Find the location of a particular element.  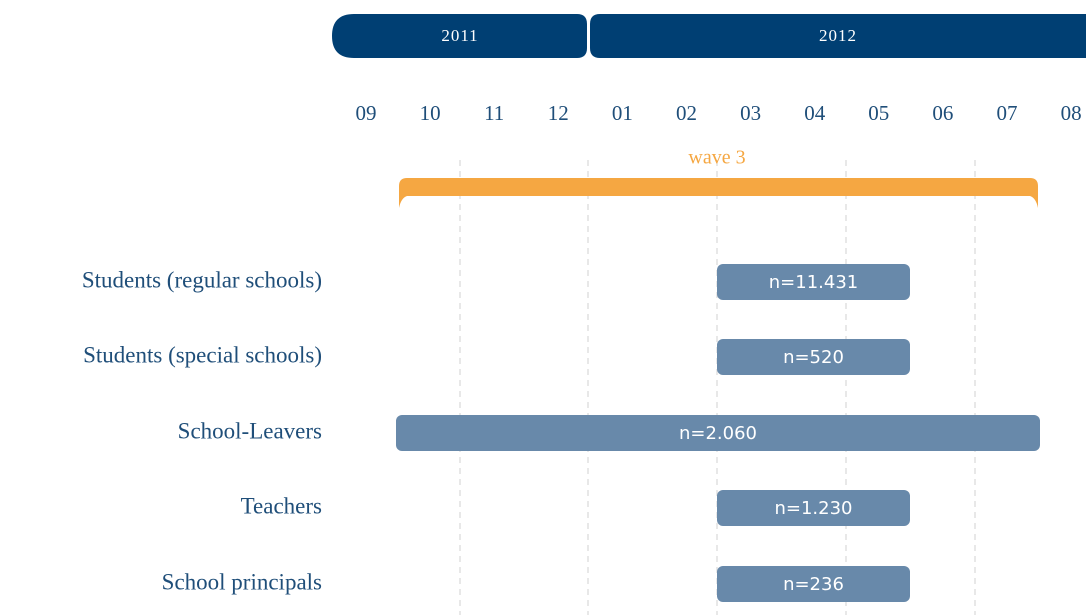

month-label: 05 is located at coordinates (878, 113).